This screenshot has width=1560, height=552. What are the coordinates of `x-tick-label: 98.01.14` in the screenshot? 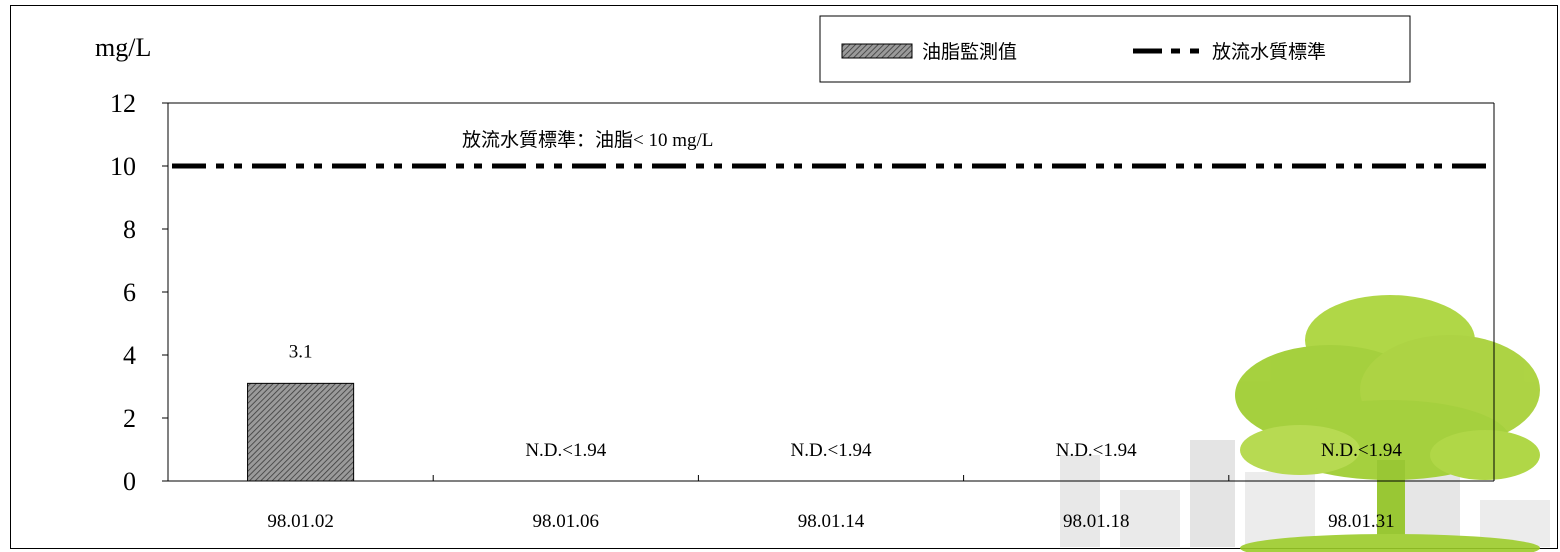 It's located at (831, 521).